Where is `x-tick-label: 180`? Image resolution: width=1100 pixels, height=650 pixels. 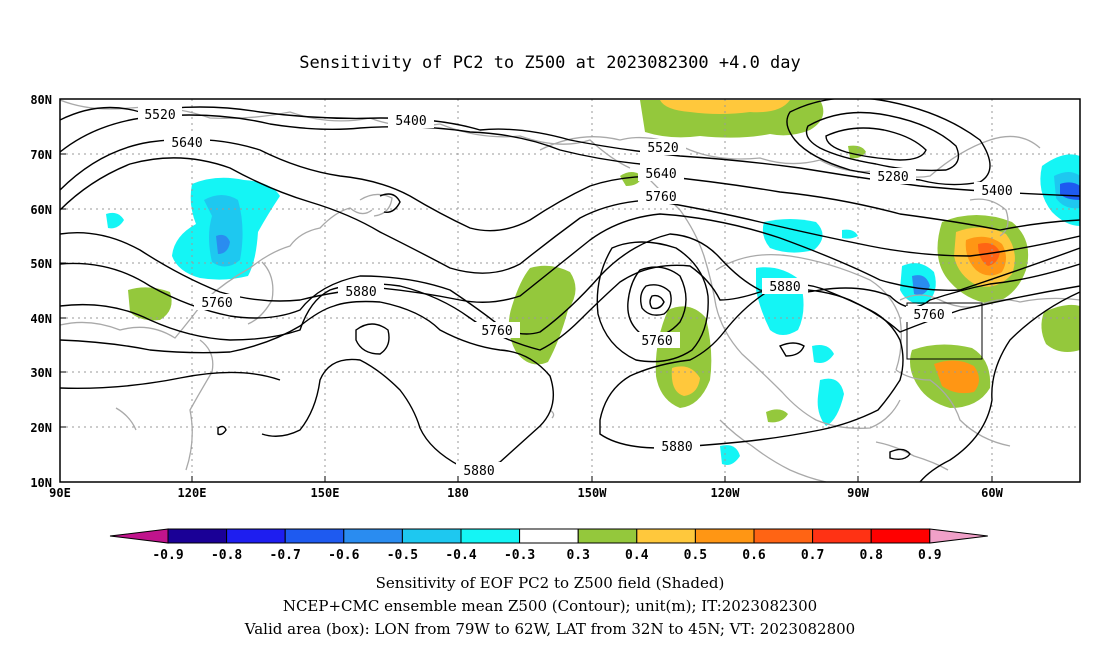
x-tick-label: 180 is located at coordinates (458, 493).